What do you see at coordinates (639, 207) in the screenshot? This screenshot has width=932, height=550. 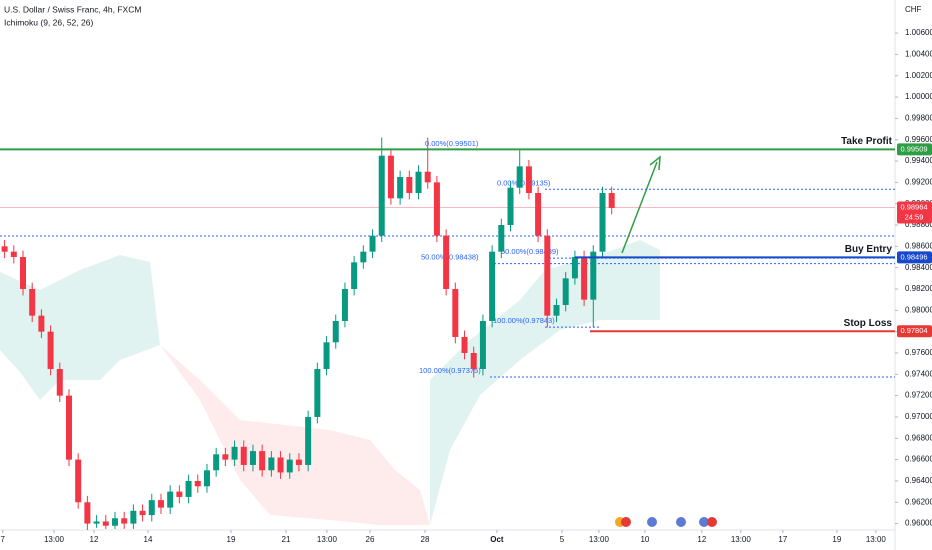 I see `arrow` at bounding box center [639, 207].